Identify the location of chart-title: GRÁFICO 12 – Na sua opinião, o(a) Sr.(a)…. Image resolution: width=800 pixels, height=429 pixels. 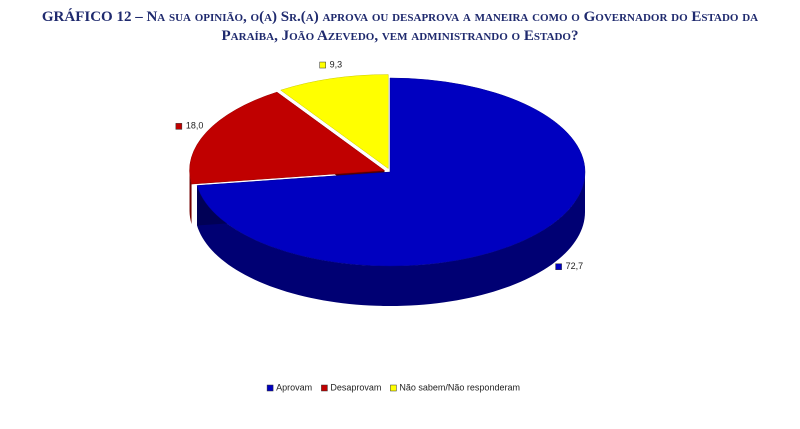
(400, 26).